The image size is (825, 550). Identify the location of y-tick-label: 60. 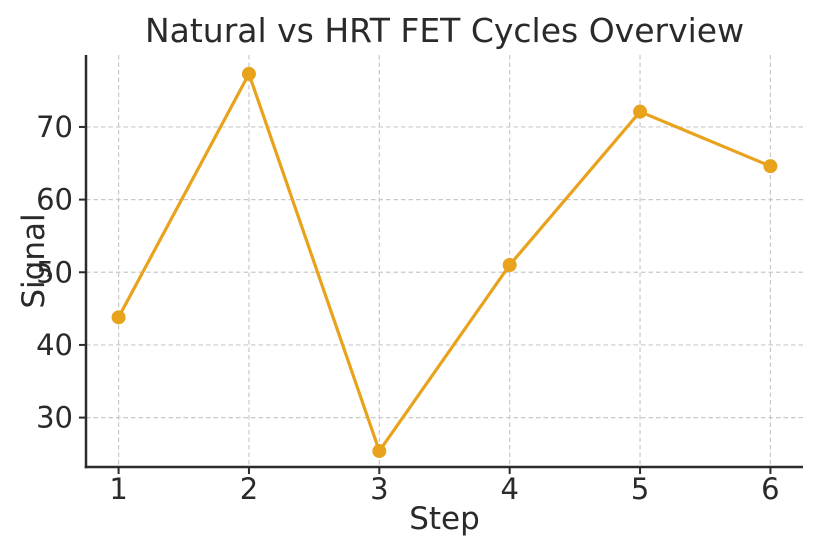
(54, 200).